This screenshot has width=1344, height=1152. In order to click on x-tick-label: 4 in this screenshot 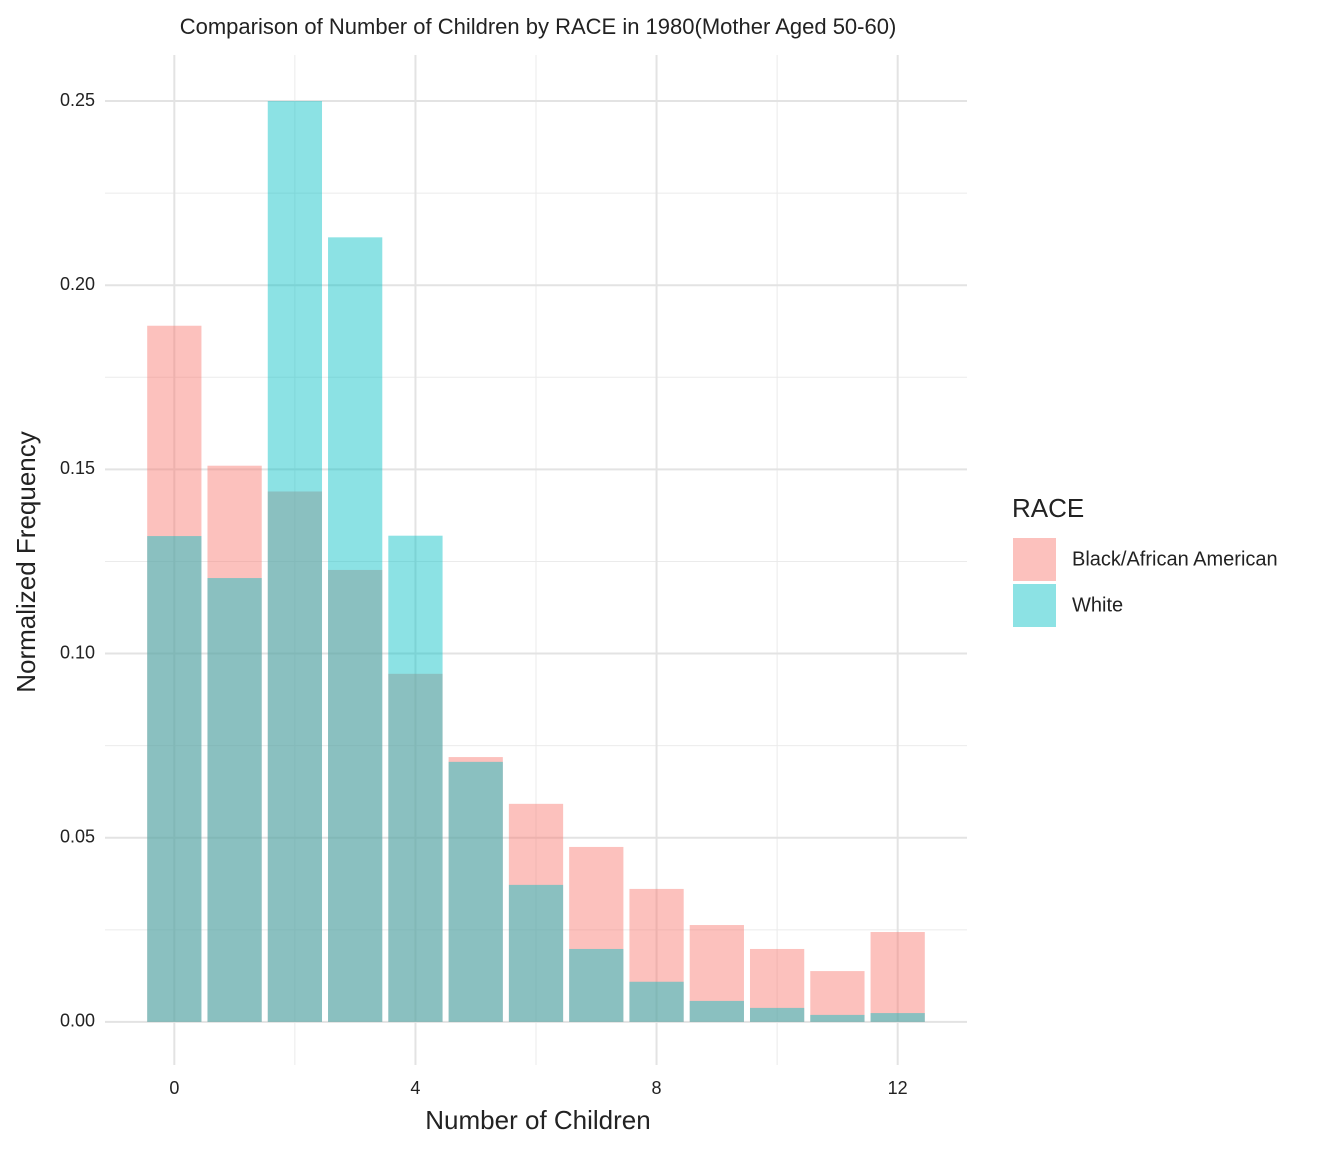, I will do `click(415, 1088)`.